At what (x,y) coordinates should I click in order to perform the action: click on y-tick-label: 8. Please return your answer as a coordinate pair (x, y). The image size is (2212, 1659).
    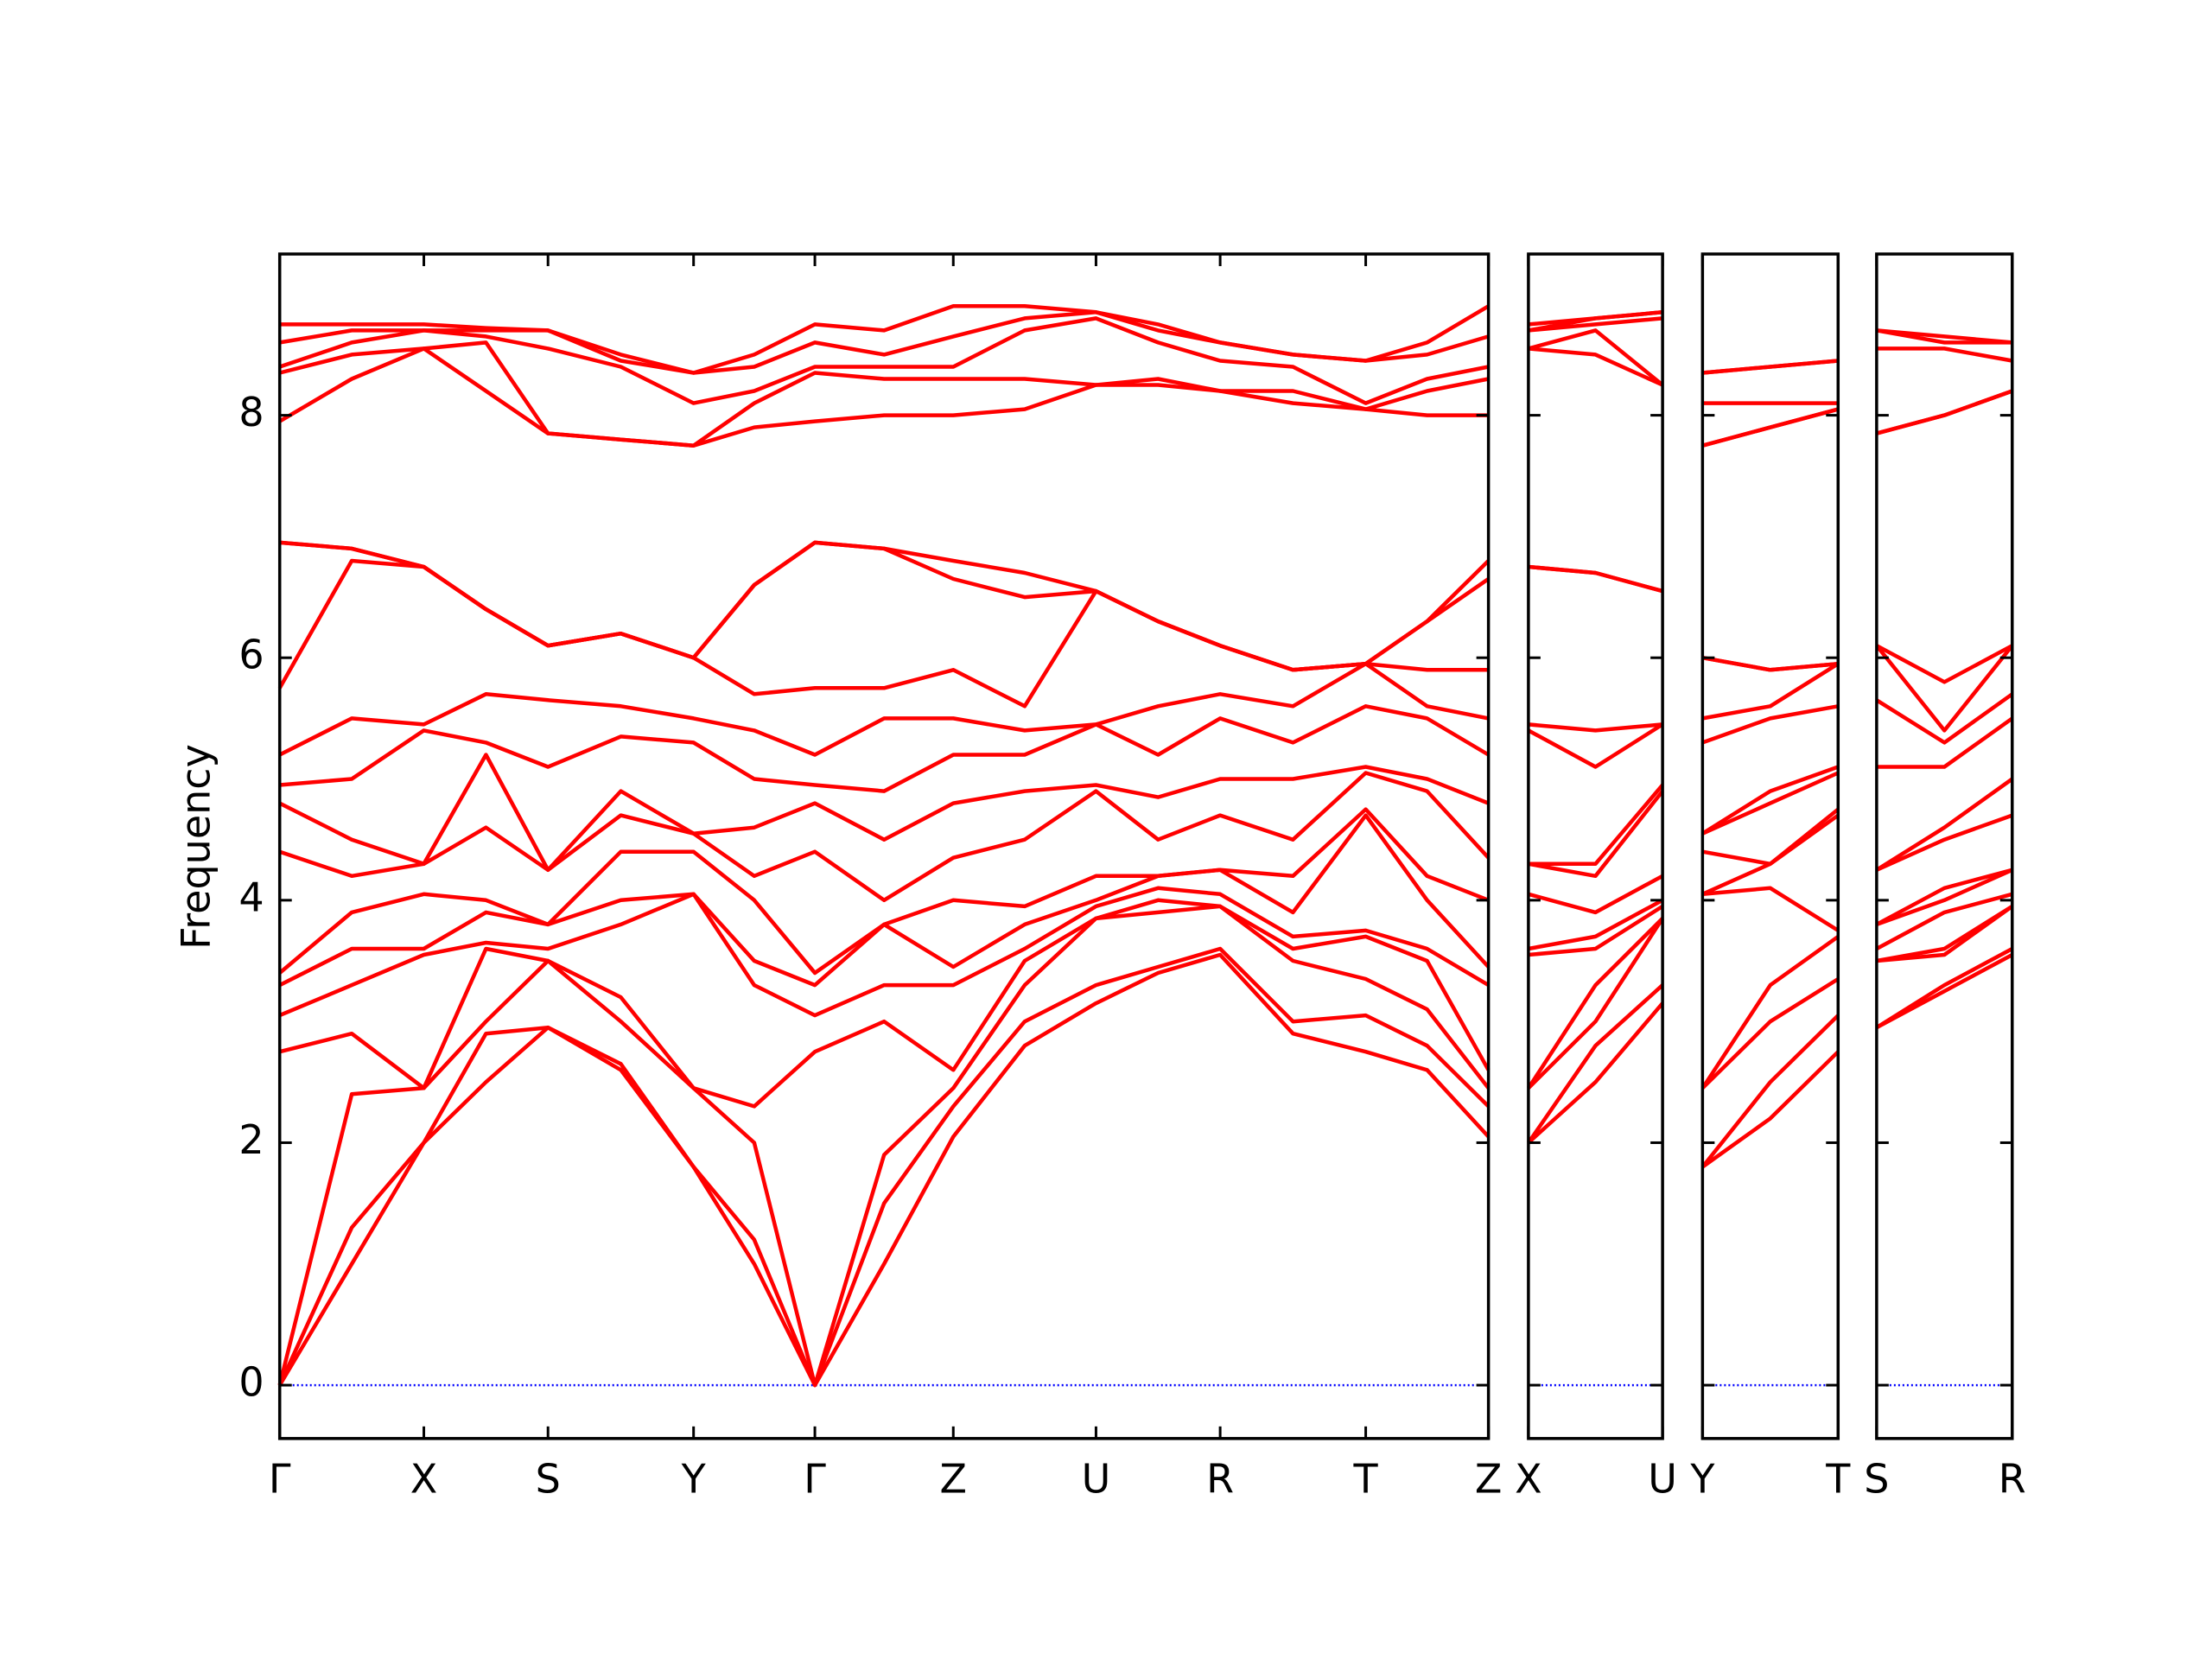
    Looking at the image, I should click on (251, 412).